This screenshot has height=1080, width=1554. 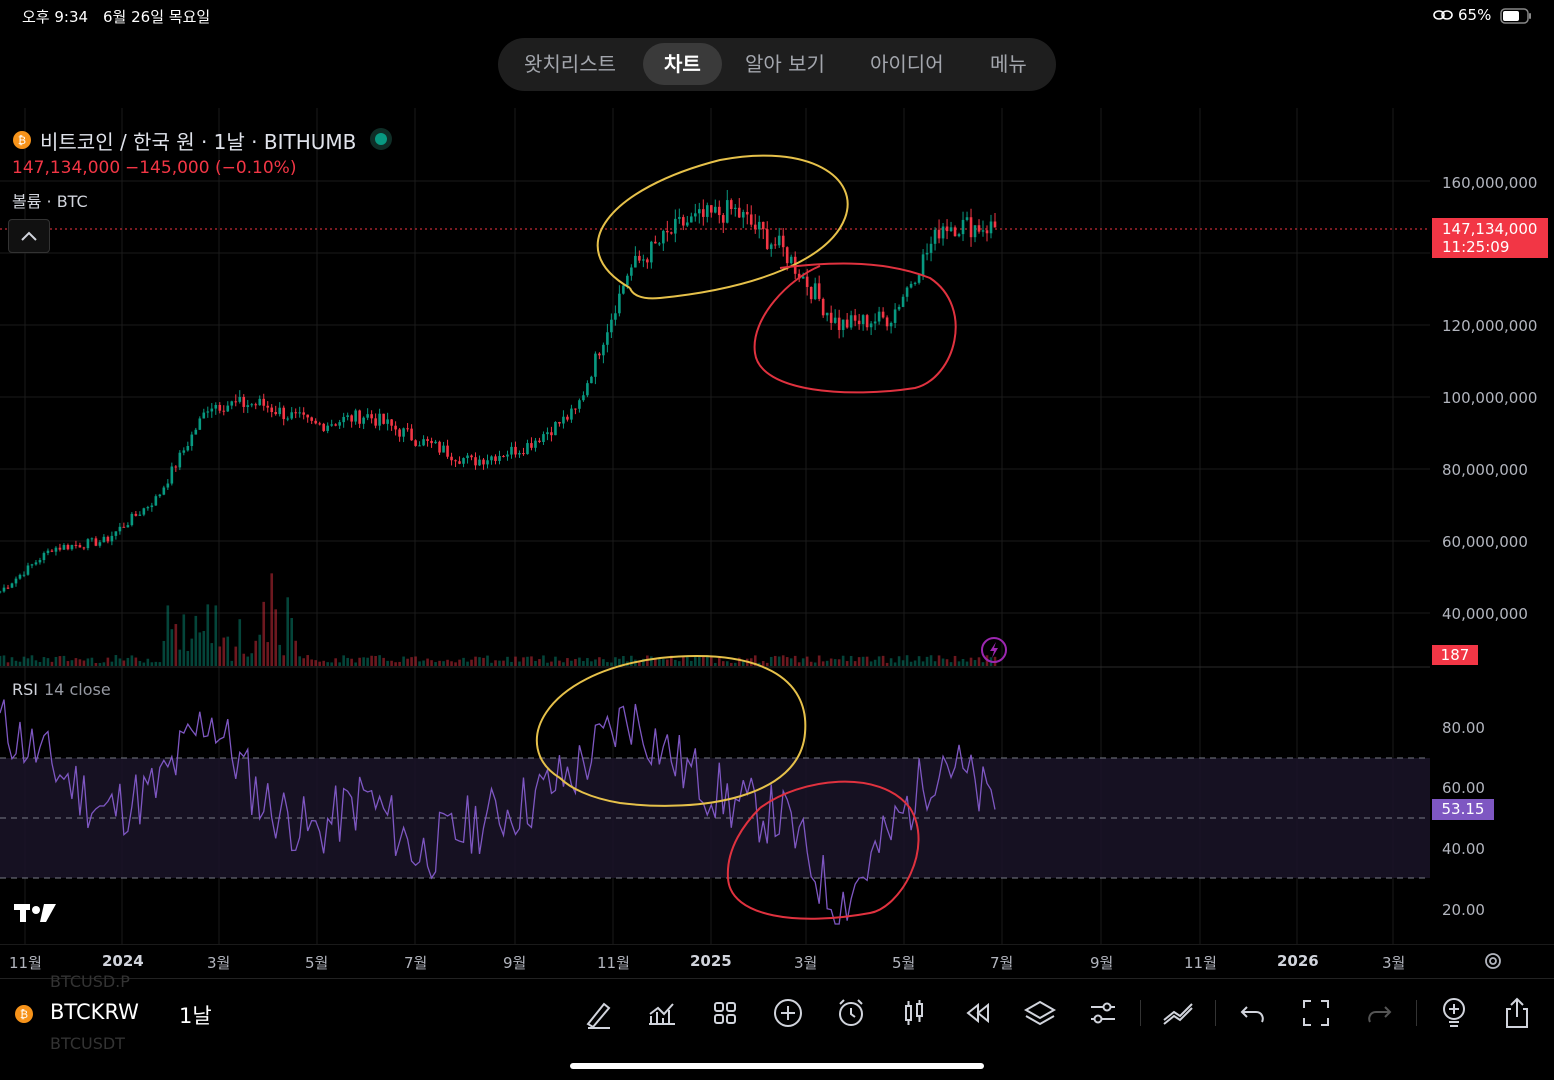 I want to click on x-tick: 3월, so click(x=219, y=963).